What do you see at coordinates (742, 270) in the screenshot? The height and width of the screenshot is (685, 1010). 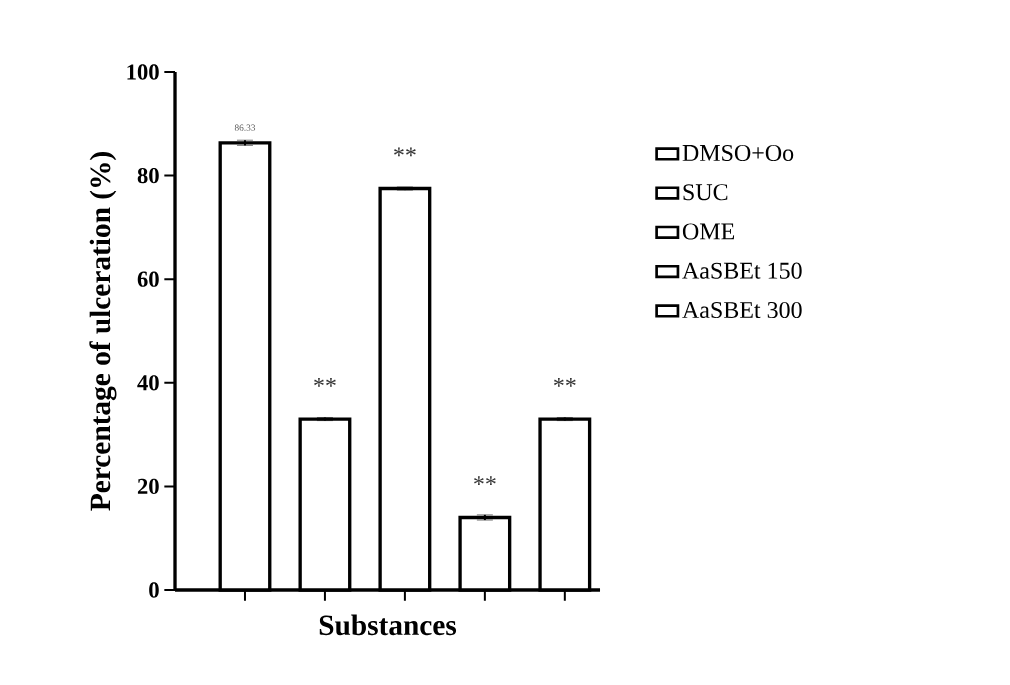 I see `legend-label: AaSBEt 150` at bounding box center [742, 270].